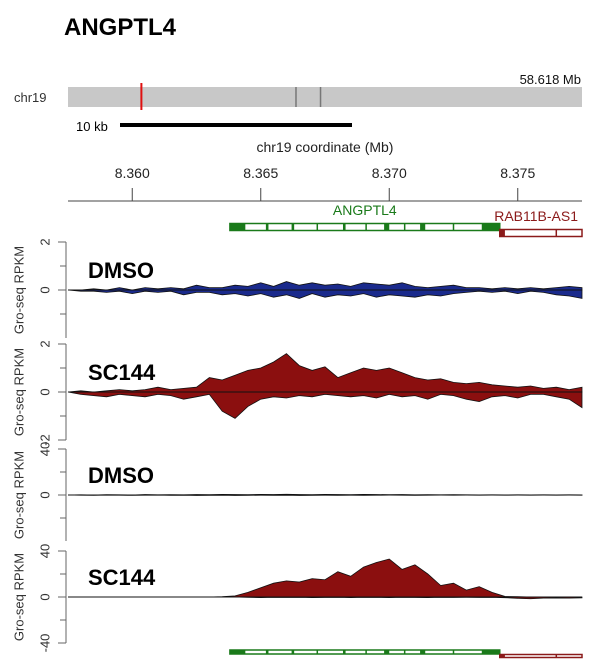  Describe the element at coordinates (120, 27) in the screenshot. I see `gene-title: ANGPTL4` at that location.